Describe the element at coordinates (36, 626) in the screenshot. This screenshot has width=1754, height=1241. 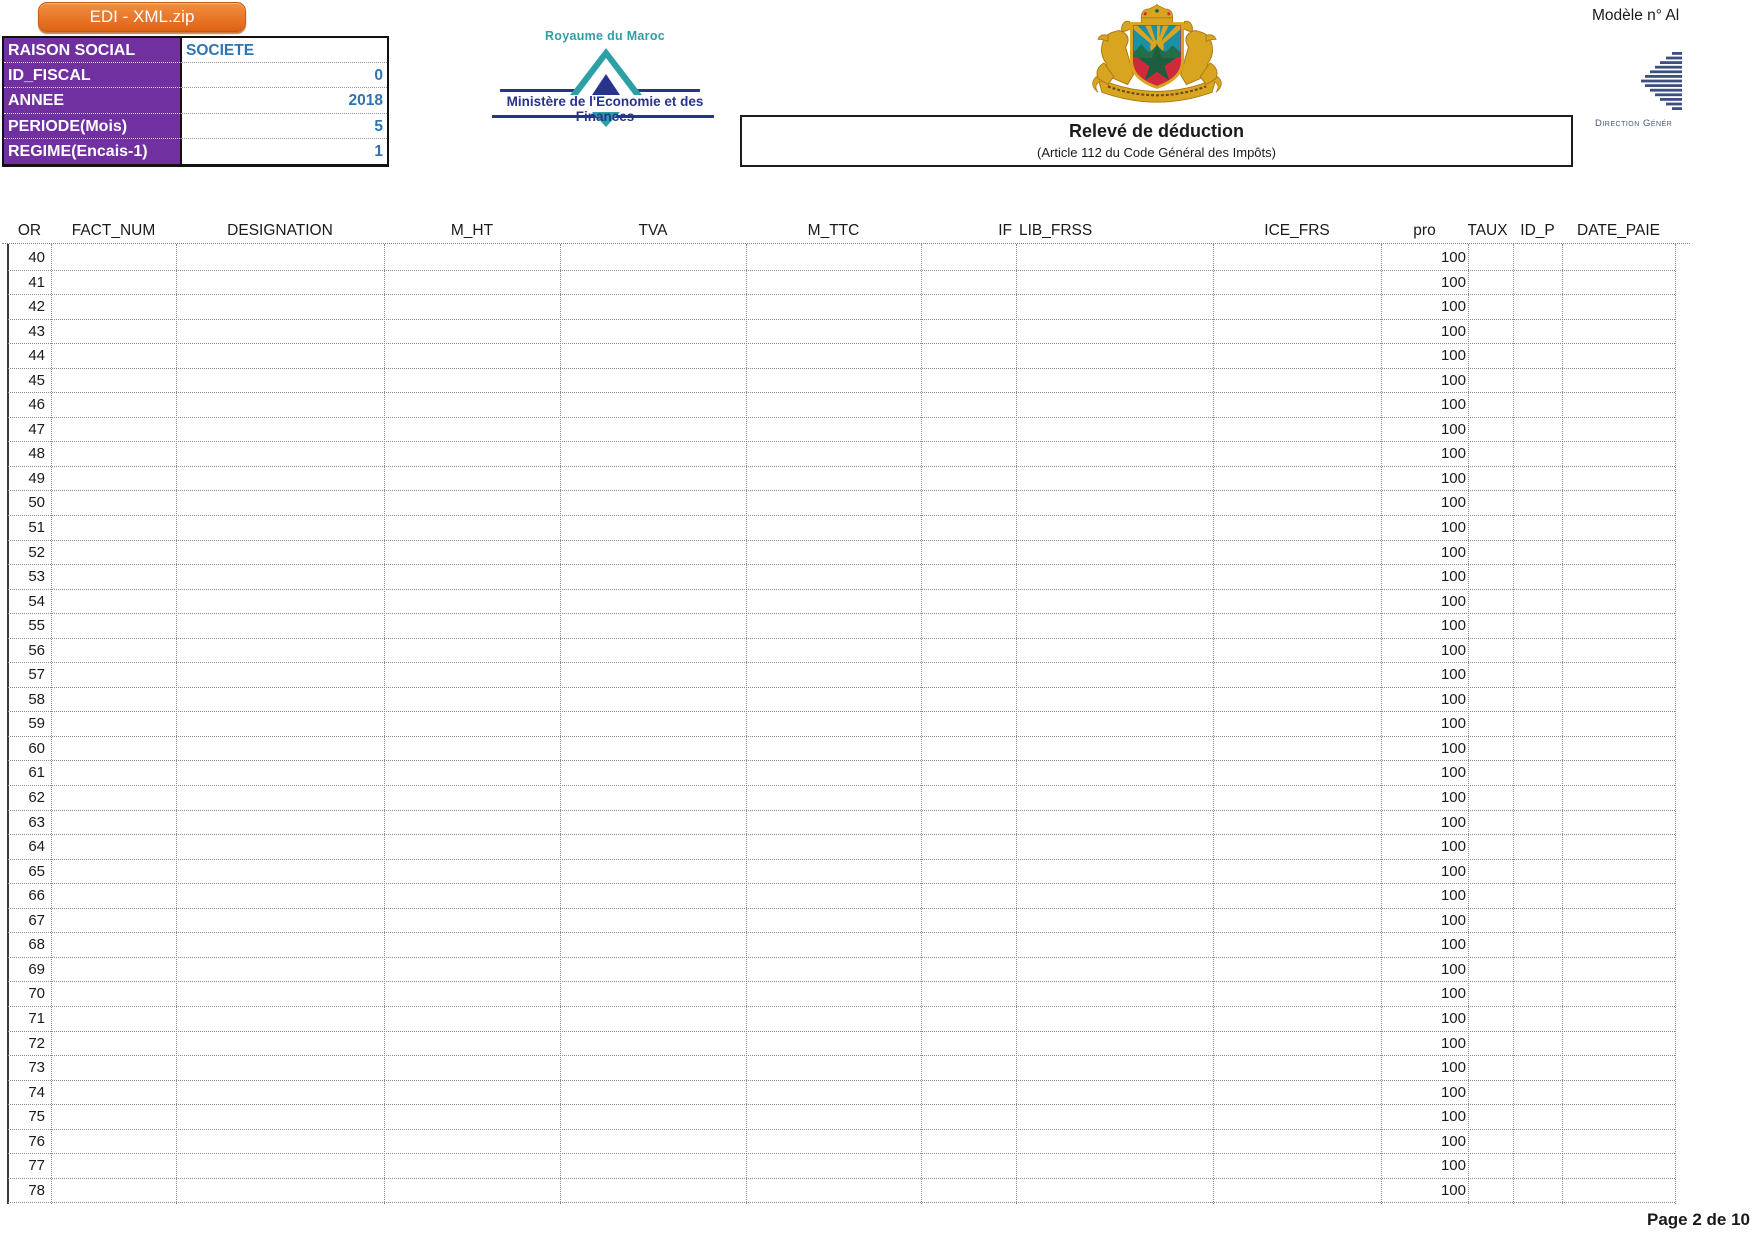
I see `cell-or: 55` at that location.